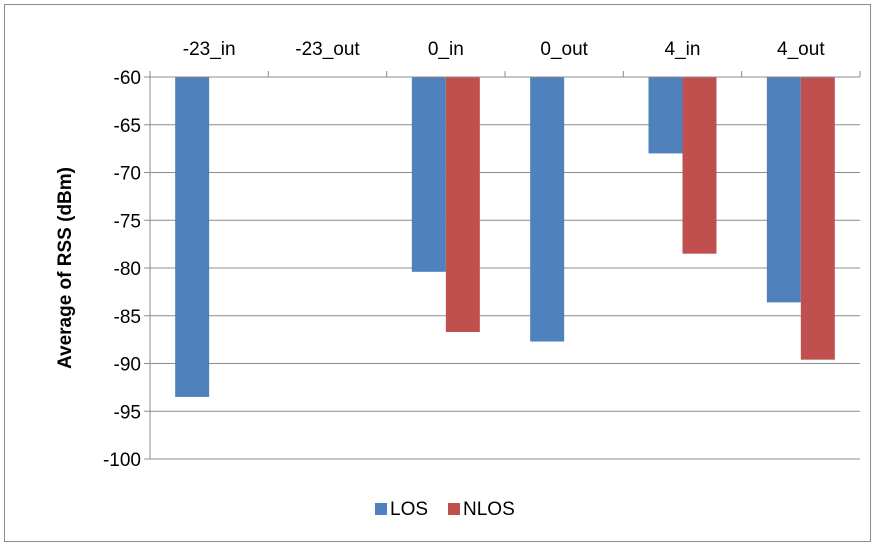 The width and height of the screenshot is (877, 548). What do you see at coordinates (127, 126) in the screenshot?
I see `y-tick-label: -65` at bounding box center [127, 126].